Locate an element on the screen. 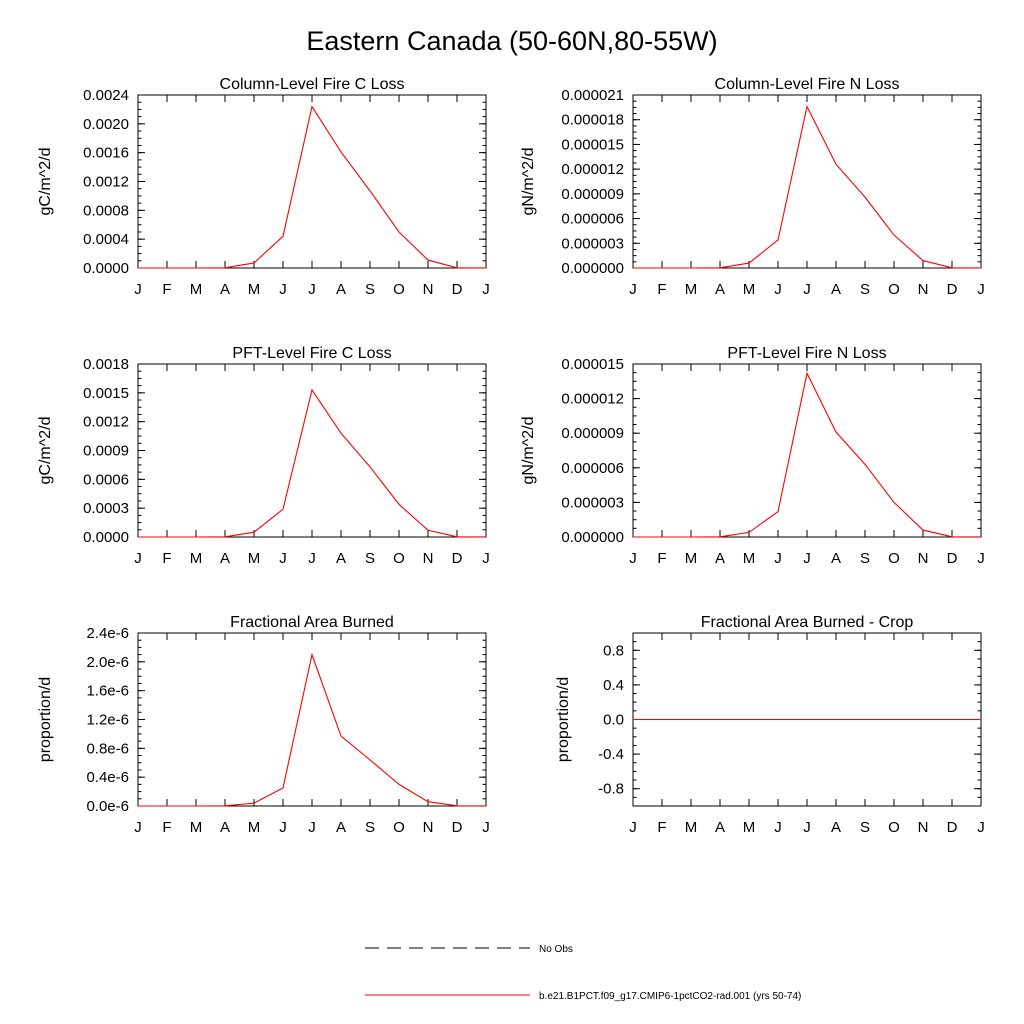  panel-title: Fractional Area Burned - Crop is located at coordinates (807, 622).